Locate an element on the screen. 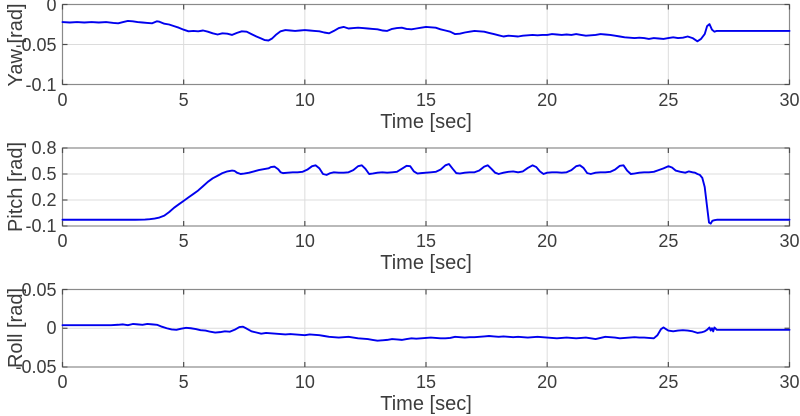 The image size is (800, 416). y-tick-label: 0.05 is located at coordinates (39, 289).